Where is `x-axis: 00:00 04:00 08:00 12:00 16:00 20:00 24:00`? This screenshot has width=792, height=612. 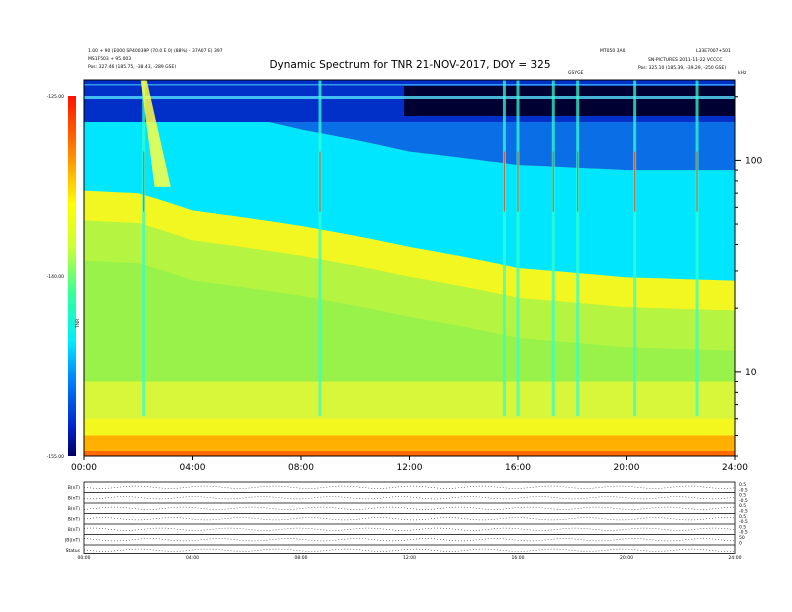 x-axis: 00:00 04:00 08:00 12:00 16:00 20:00 24:00 is located at coordinates (409, 464).